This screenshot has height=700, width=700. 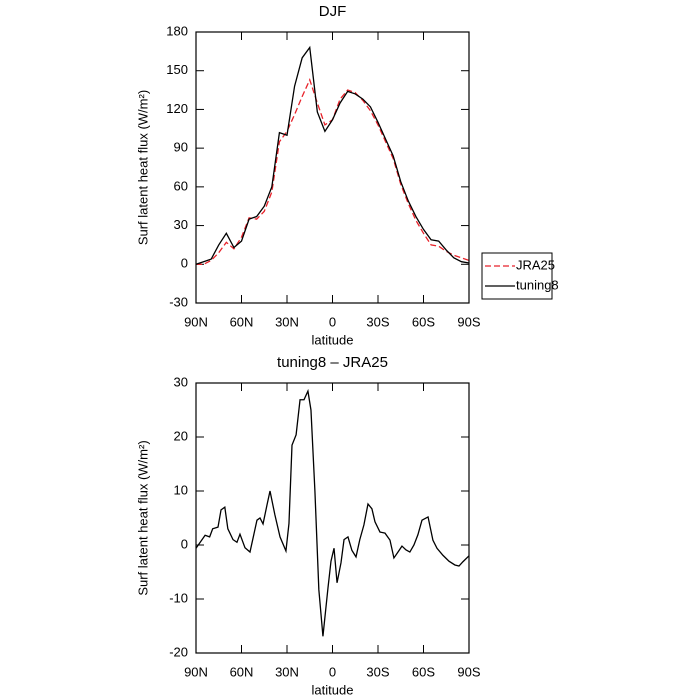 What do you see at coordinates (517, 276) in the screenshot?
I see `legend-box` at bounding box center [517, 276].